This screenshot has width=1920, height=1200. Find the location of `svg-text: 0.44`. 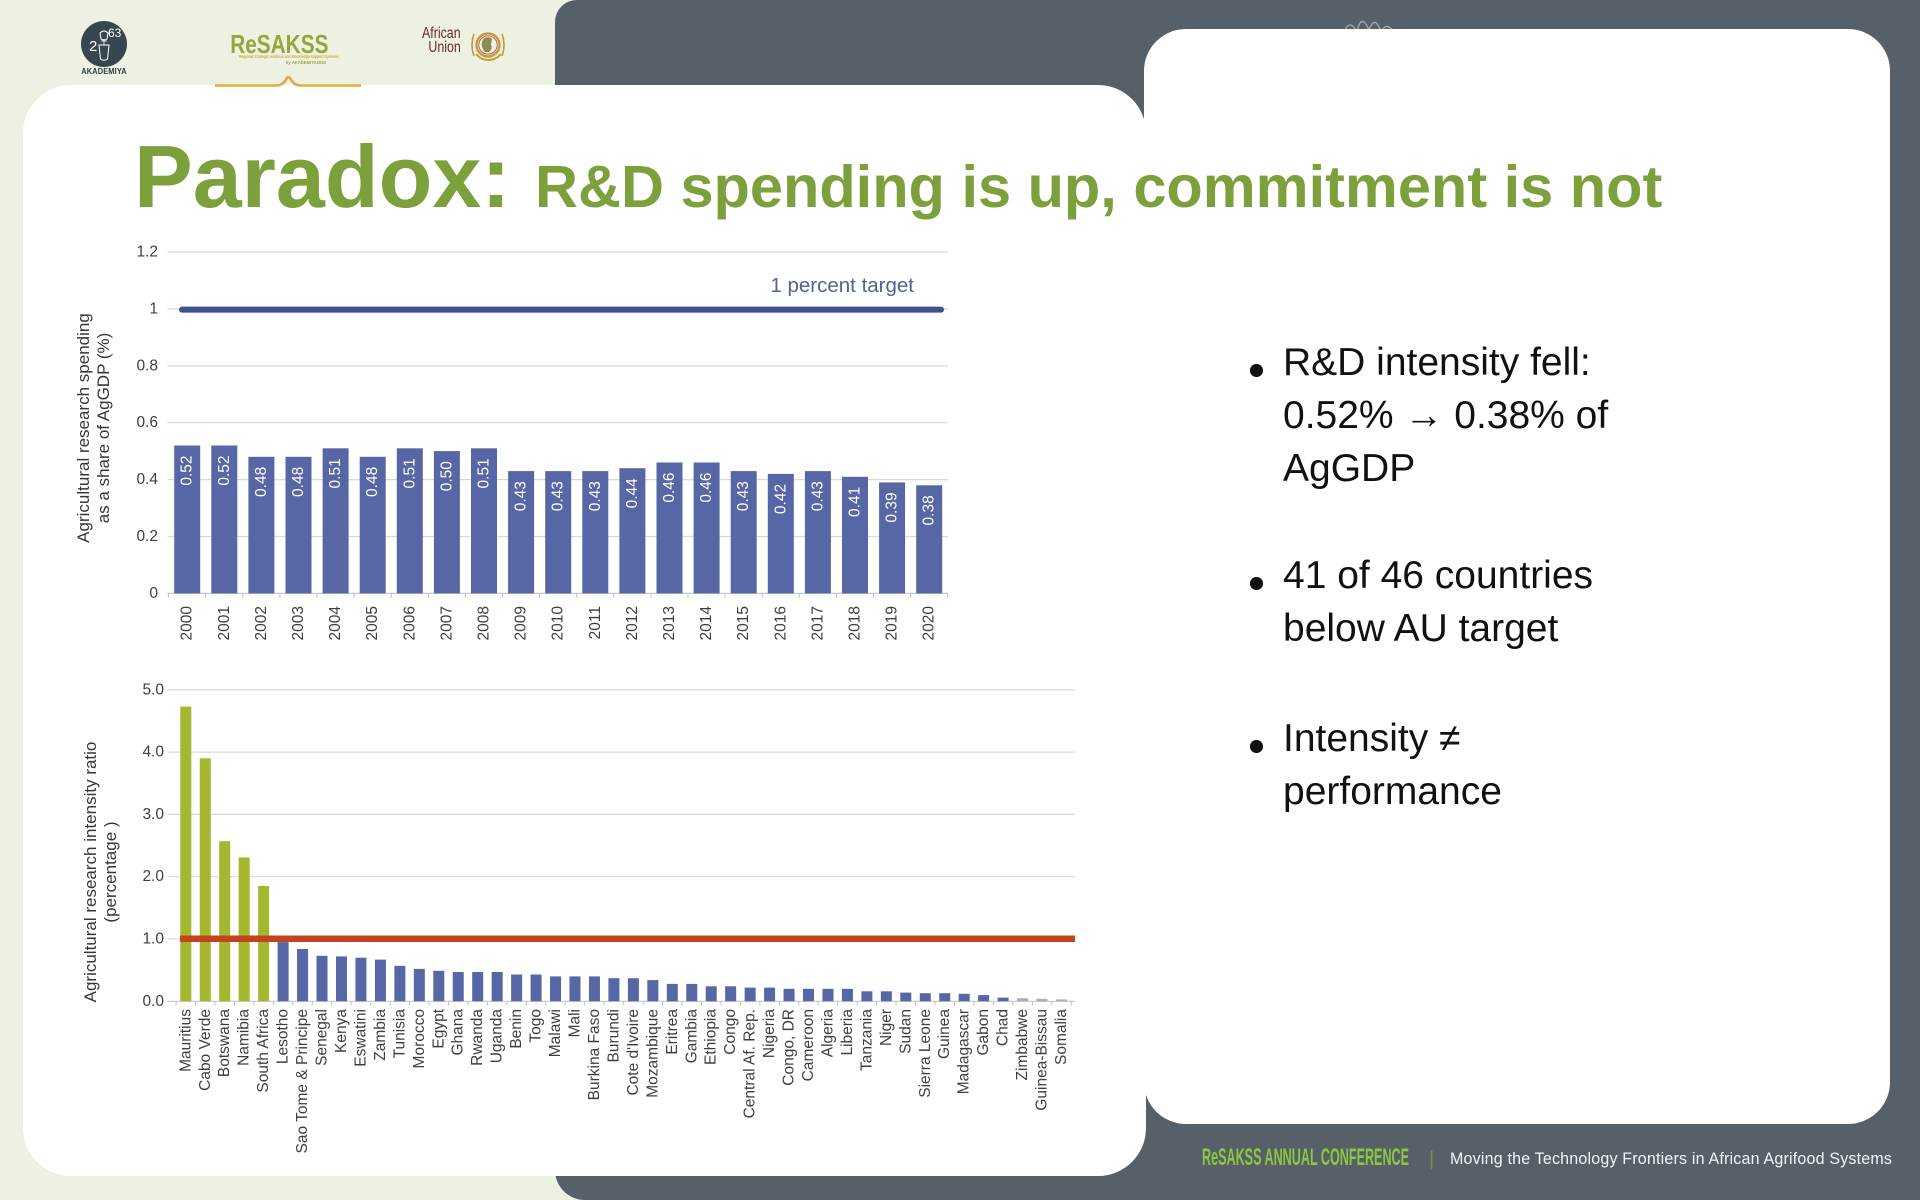

svg-text: 0.44 is located at coordinates (632, 493).